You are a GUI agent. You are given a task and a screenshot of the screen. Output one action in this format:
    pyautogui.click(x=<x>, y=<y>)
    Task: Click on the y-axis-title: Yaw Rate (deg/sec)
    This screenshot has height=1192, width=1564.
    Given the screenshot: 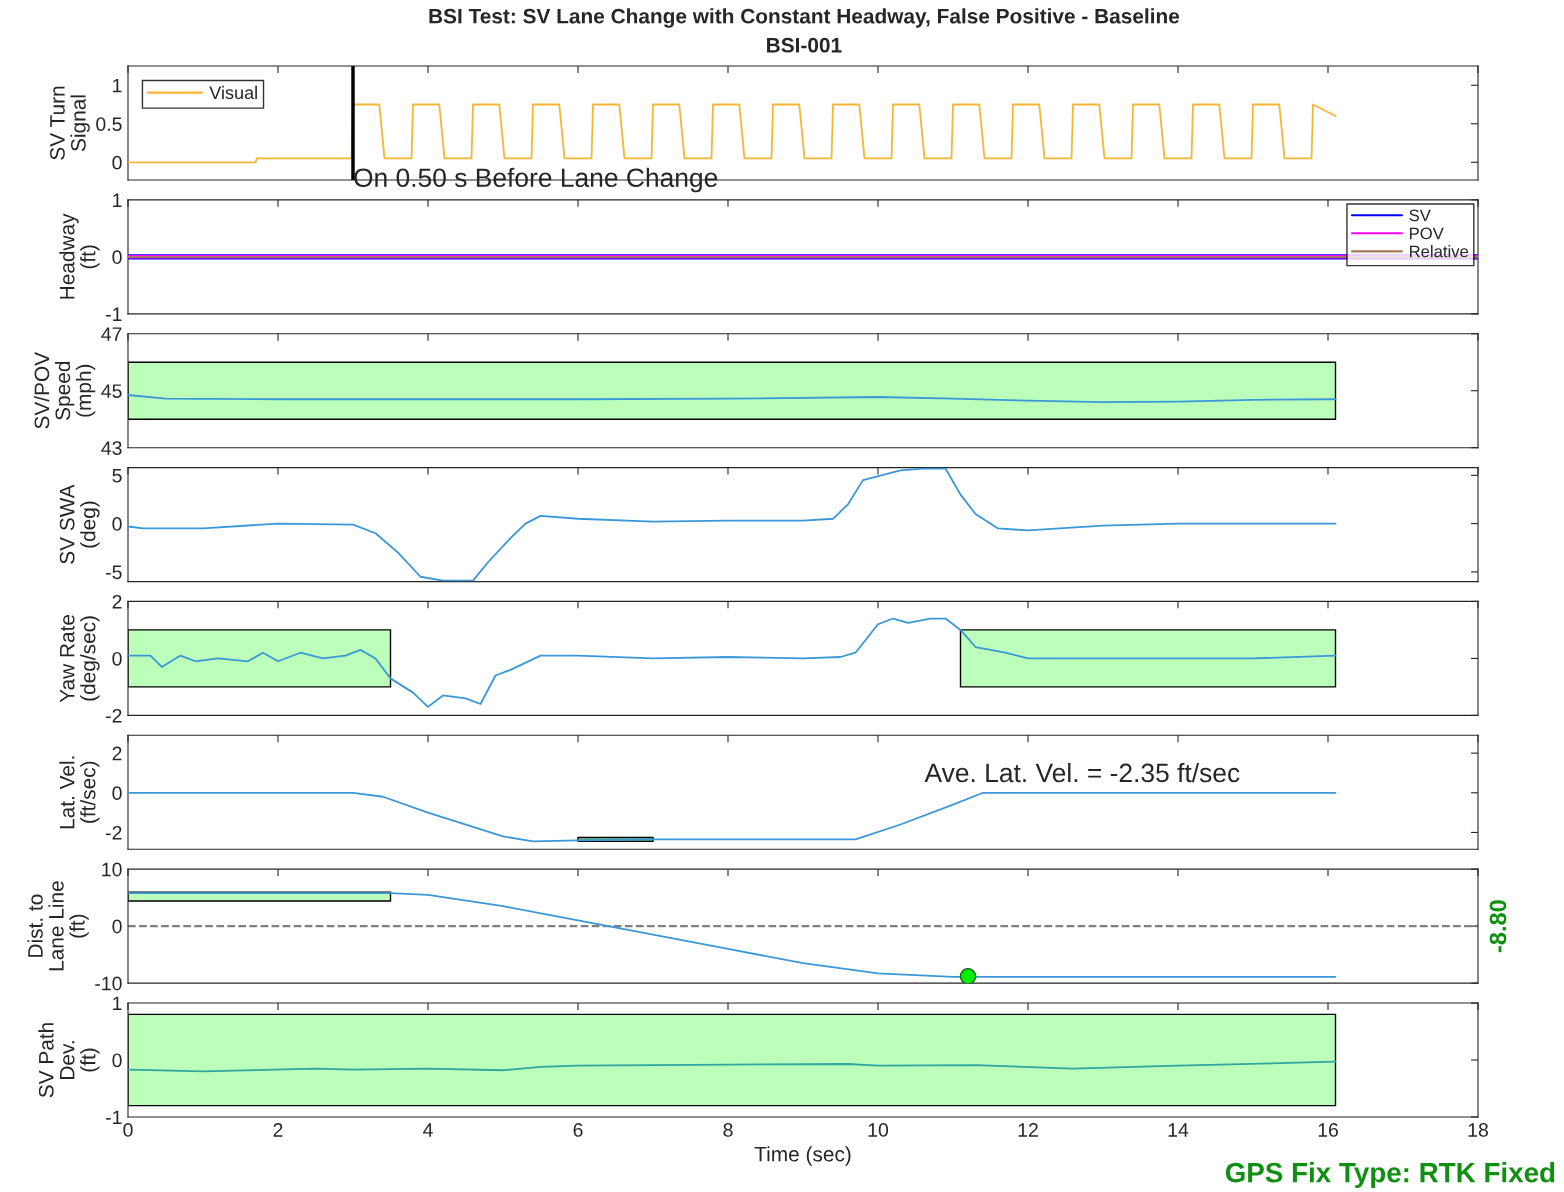 What is the action you would take?
    pyautogui.click(x=80, y=658)
    